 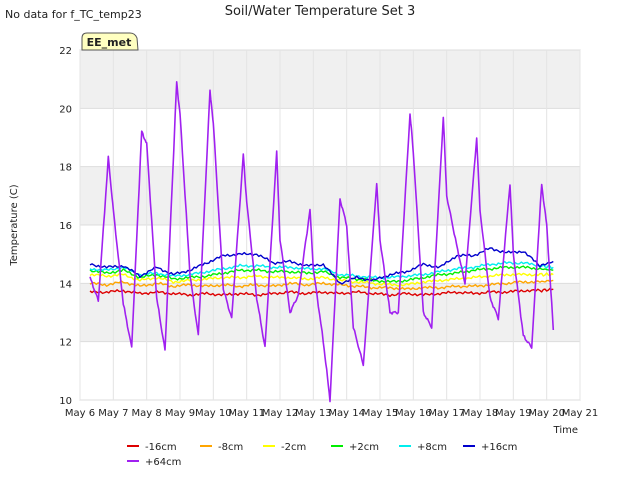 What do you see at coordinates (293, 447) in the screenshot?
I see `legend-label: -2cm` at bounding box center [293, 447].